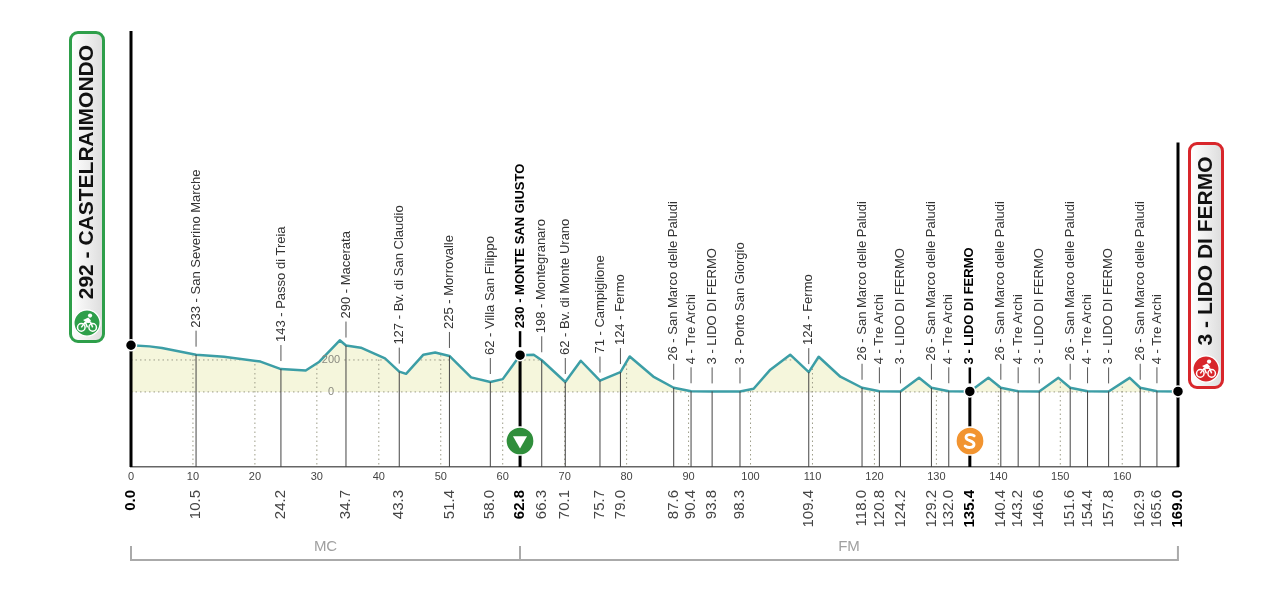 The width and height of the screenshot is (1278, 602). What do you see at coordinates (1060, 475) in the screenshot?
I see `x-tick-label: 150` at bounding box center [1060, 475].